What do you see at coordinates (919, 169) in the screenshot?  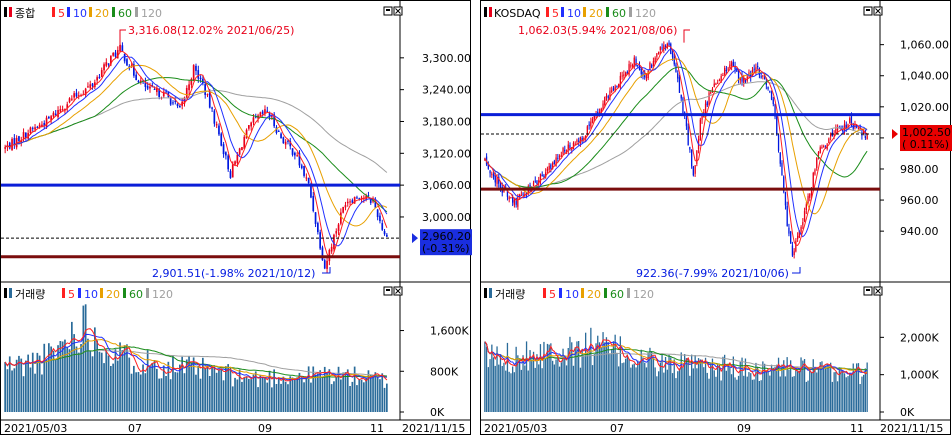 I see `y-tick-label: 980.00` at bounding box center [919, 169].